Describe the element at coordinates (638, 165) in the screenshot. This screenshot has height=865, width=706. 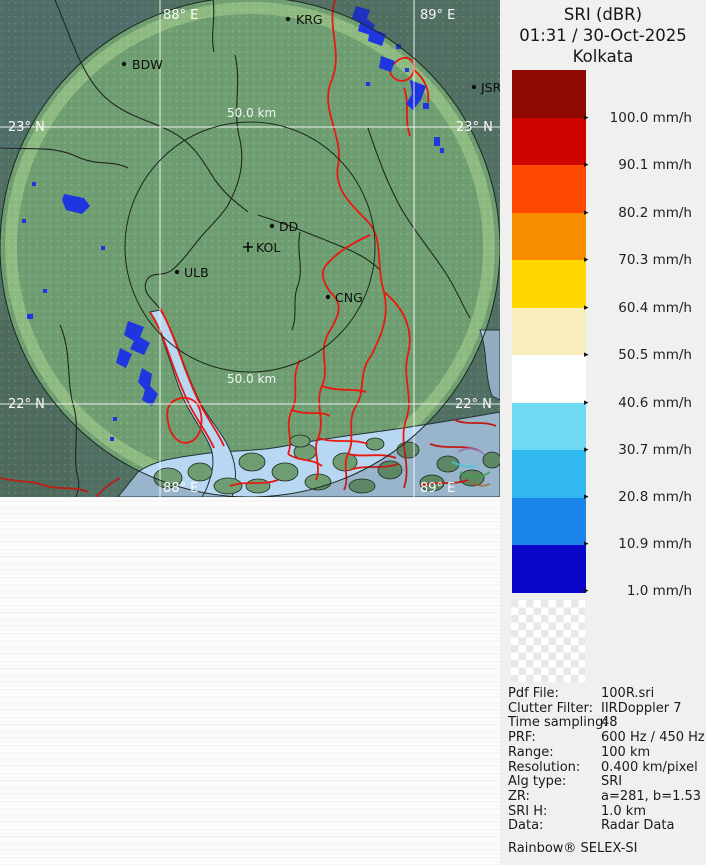
I see `scale-label: ▸ 90.1 mm/h` at that location.